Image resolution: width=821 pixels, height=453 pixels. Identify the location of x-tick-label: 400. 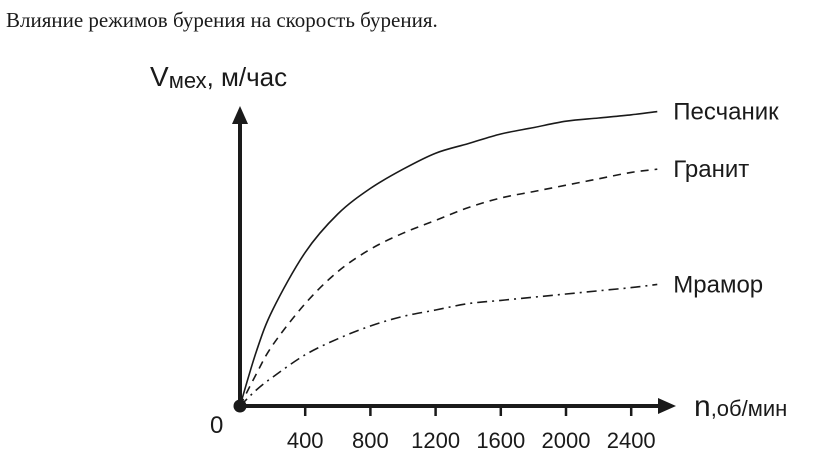
(305, 440).